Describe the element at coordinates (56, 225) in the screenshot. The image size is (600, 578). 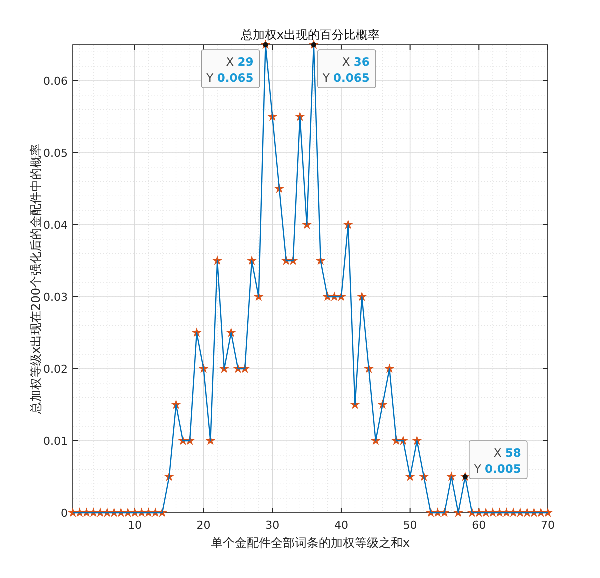
I see `y-tick-label: 0.04` at that location.